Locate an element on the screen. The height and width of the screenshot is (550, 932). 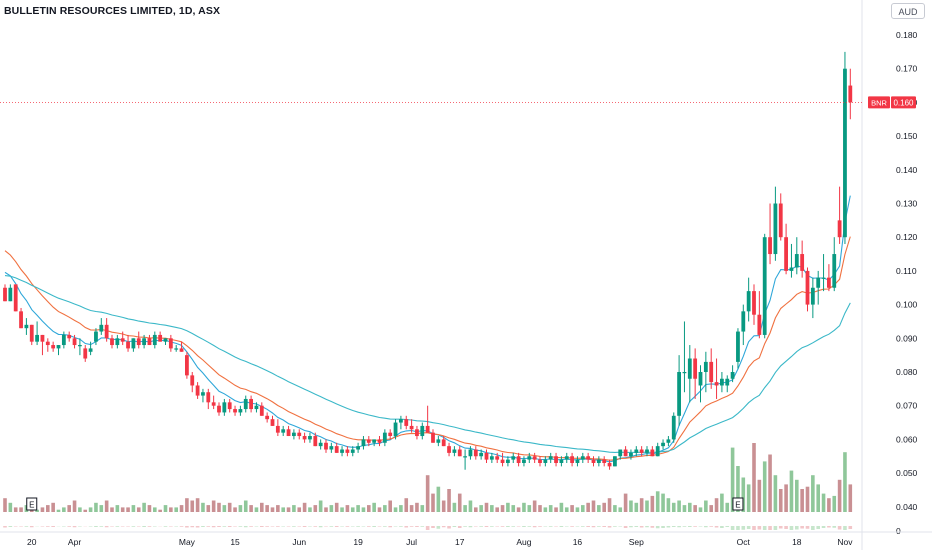
volume-tick-label: 0 is located at coordinates (898, 531).